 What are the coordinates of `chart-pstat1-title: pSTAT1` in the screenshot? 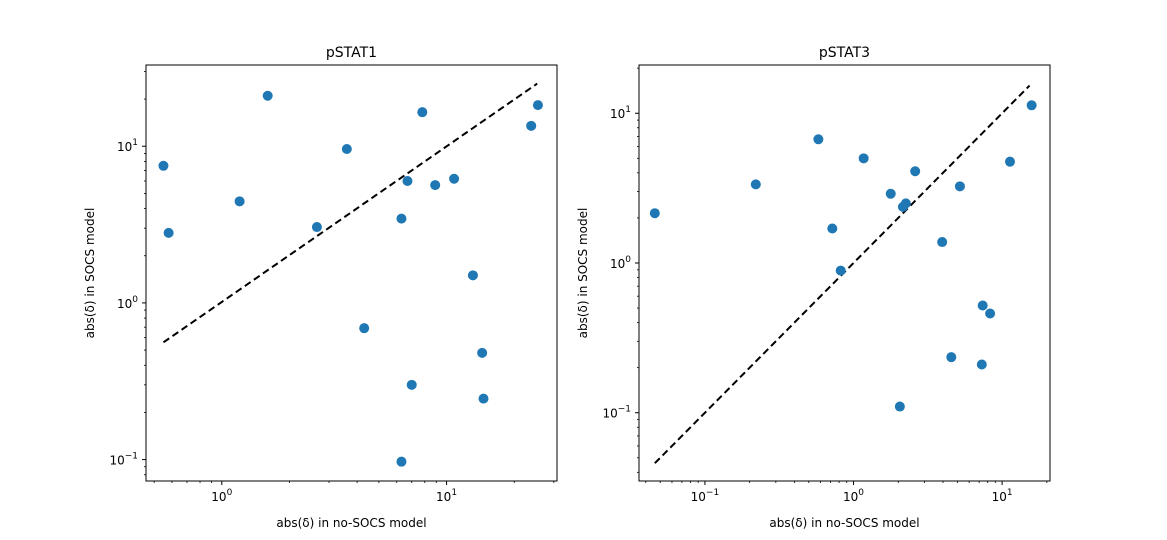 It's located at (351, 53).